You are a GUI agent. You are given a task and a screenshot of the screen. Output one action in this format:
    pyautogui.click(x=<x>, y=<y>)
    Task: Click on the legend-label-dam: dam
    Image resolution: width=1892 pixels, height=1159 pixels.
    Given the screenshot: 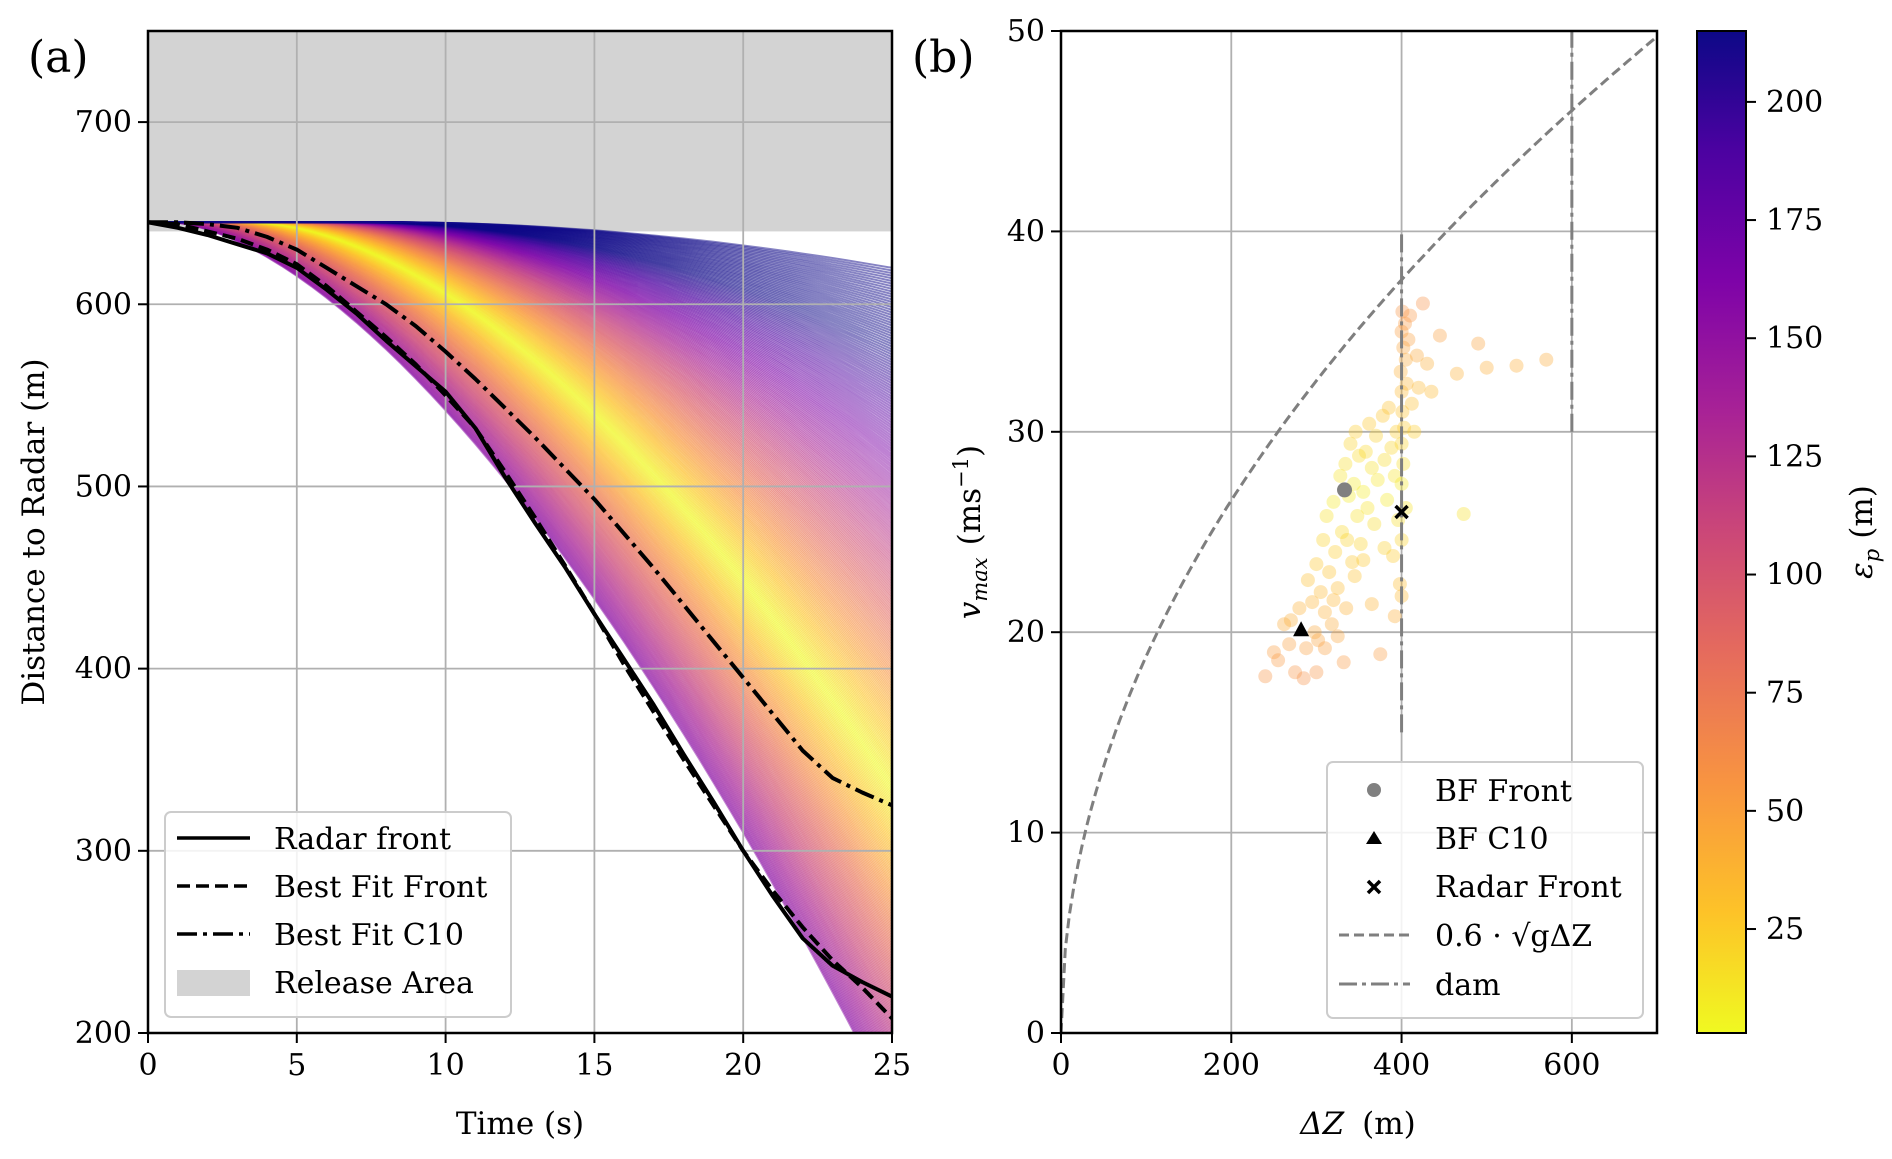 What is the action you would take?
    pyautogui.click(x=1468, y=985)
    